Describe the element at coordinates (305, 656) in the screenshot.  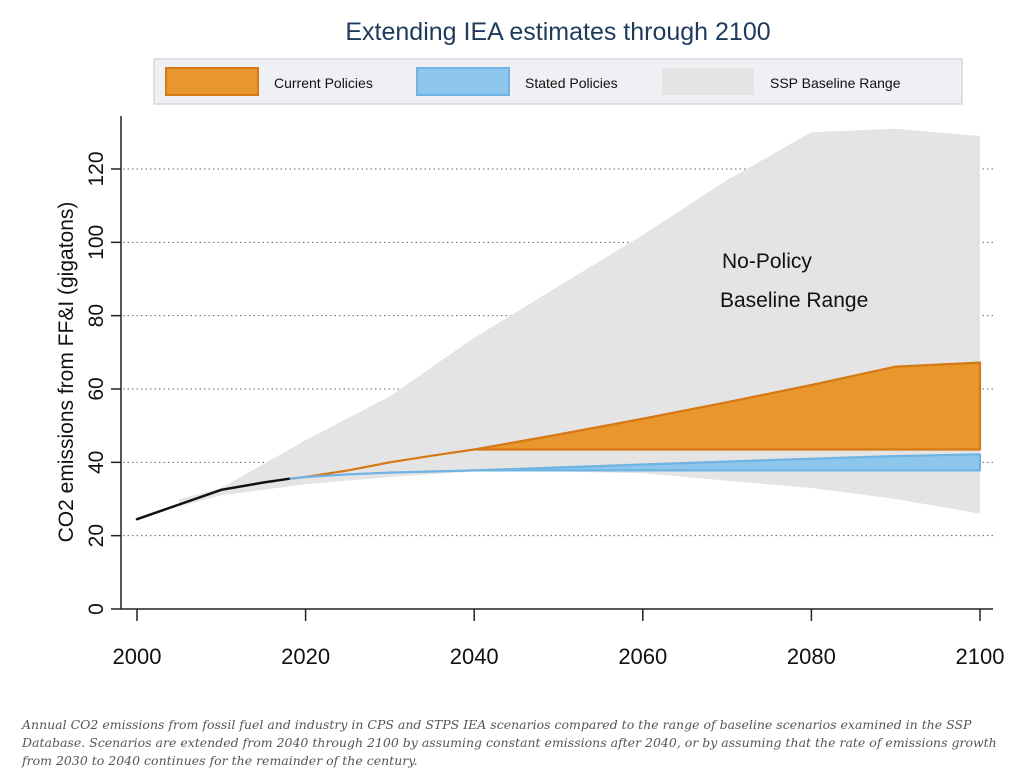
I see `x-tick-label-2020: 2020` at that location.